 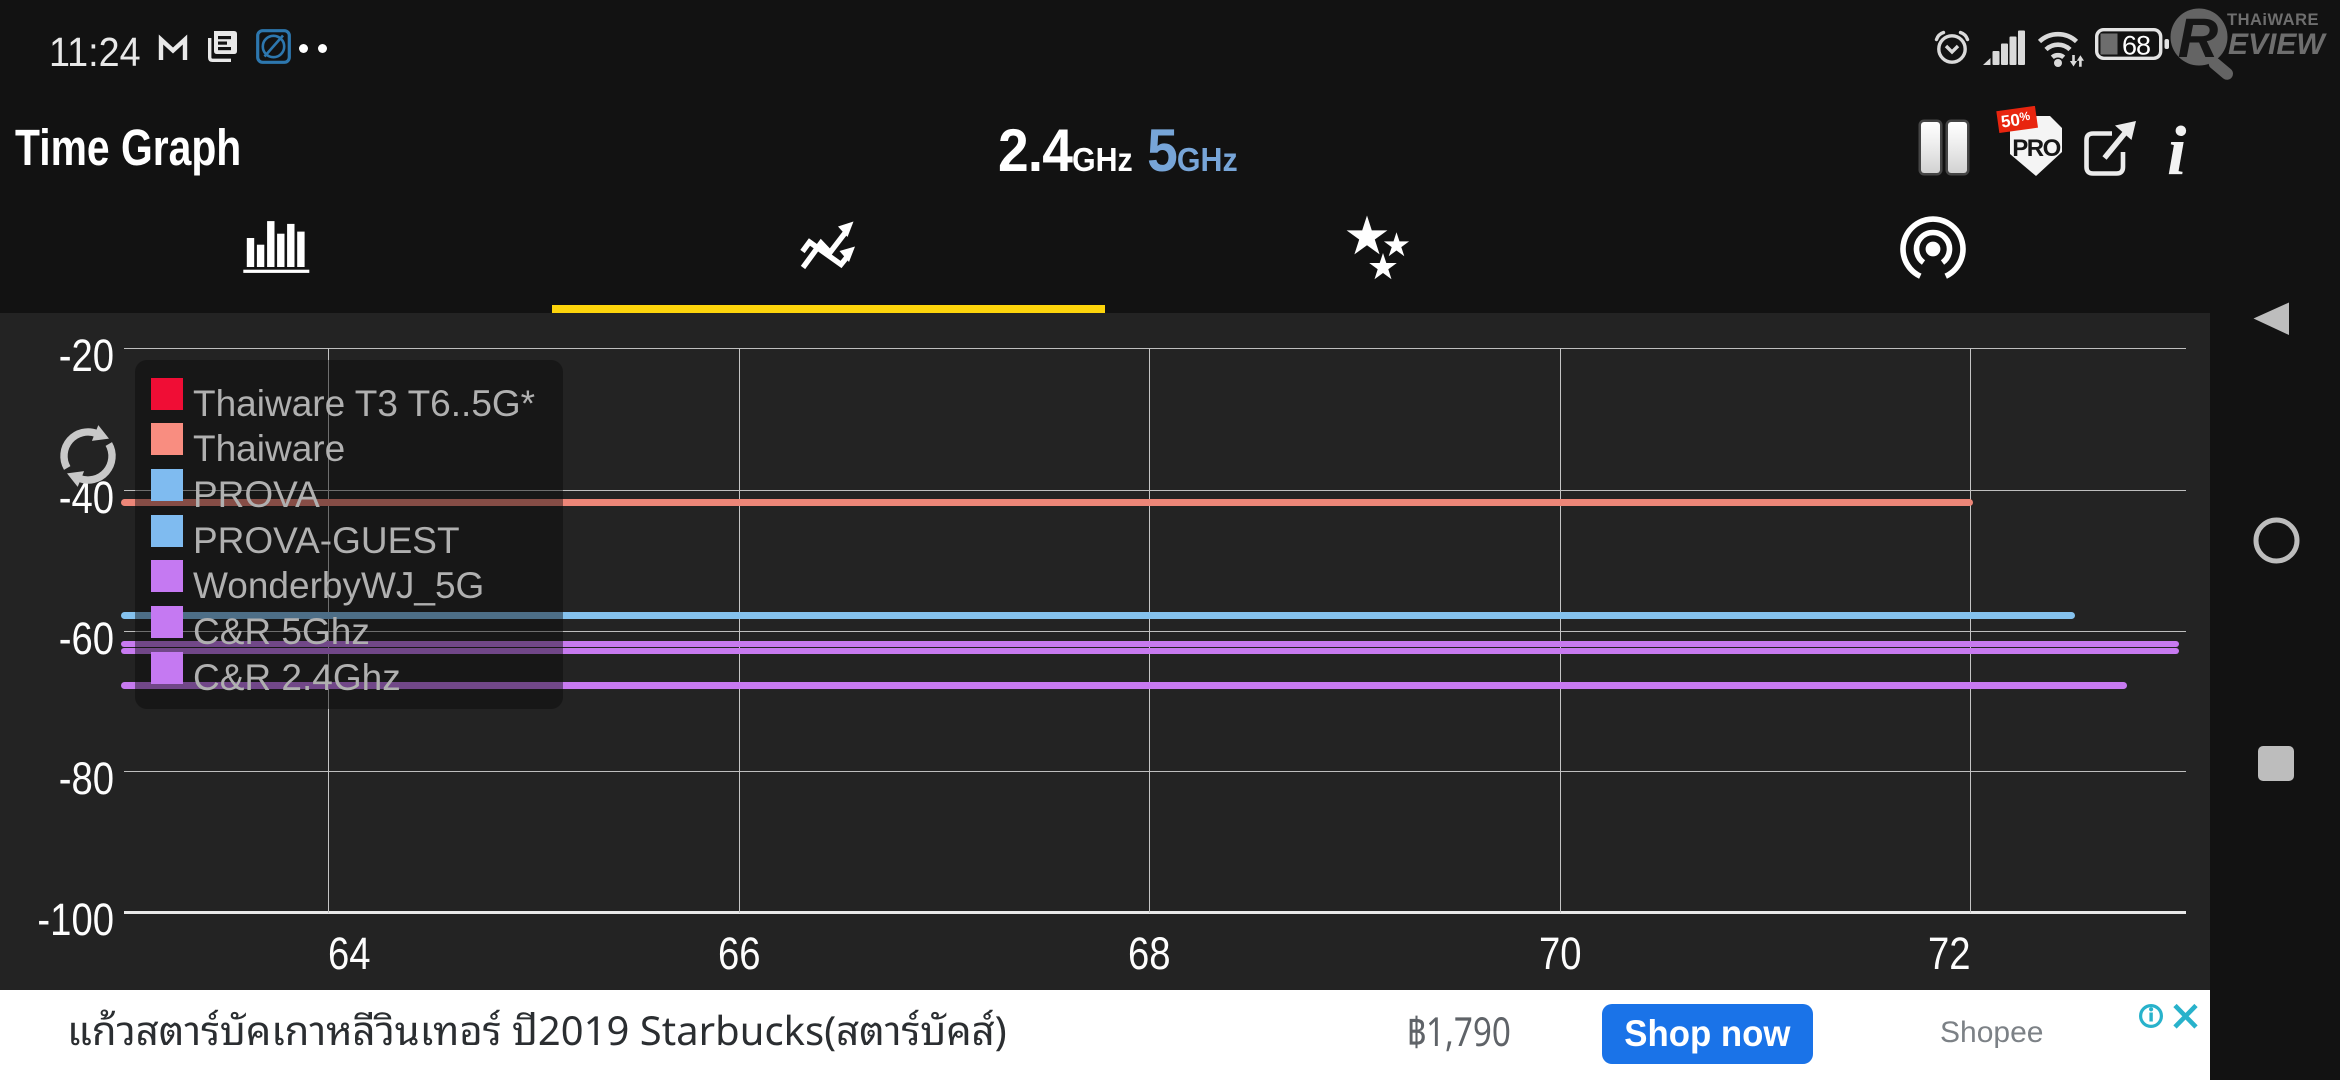 I want to click on svg-text: PRO, so click(x=2036, y=148).